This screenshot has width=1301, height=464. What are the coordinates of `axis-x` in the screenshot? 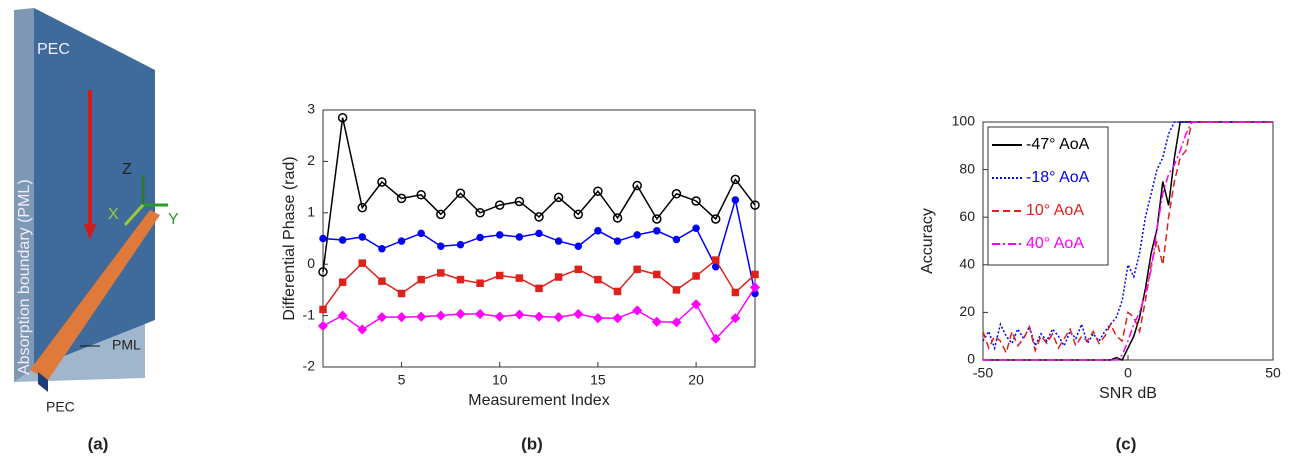 It's located at (134, 215).